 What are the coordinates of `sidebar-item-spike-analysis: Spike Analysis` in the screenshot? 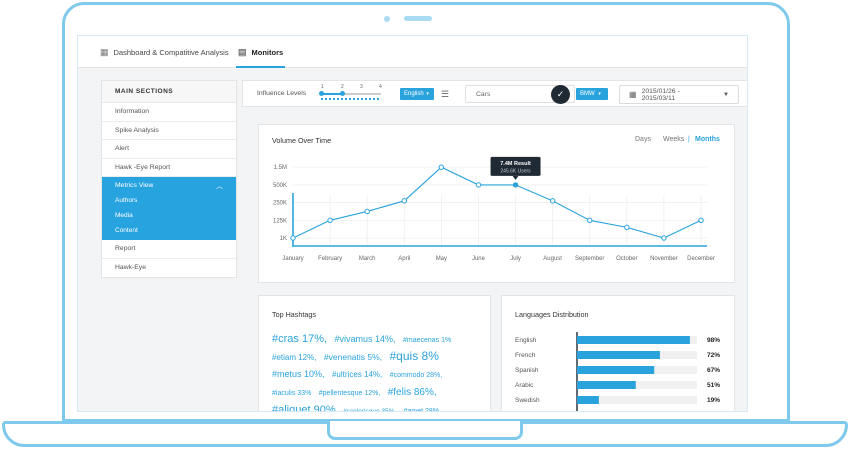 It's located at (169, 131).